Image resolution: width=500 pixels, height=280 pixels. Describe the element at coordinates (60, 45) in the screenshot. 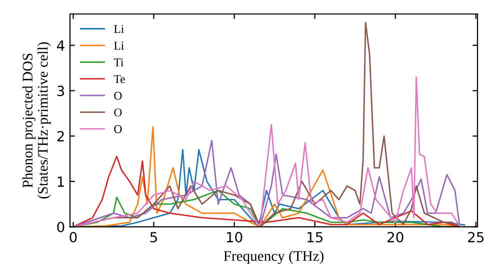

I see `y-tick-label: 4` at that location.